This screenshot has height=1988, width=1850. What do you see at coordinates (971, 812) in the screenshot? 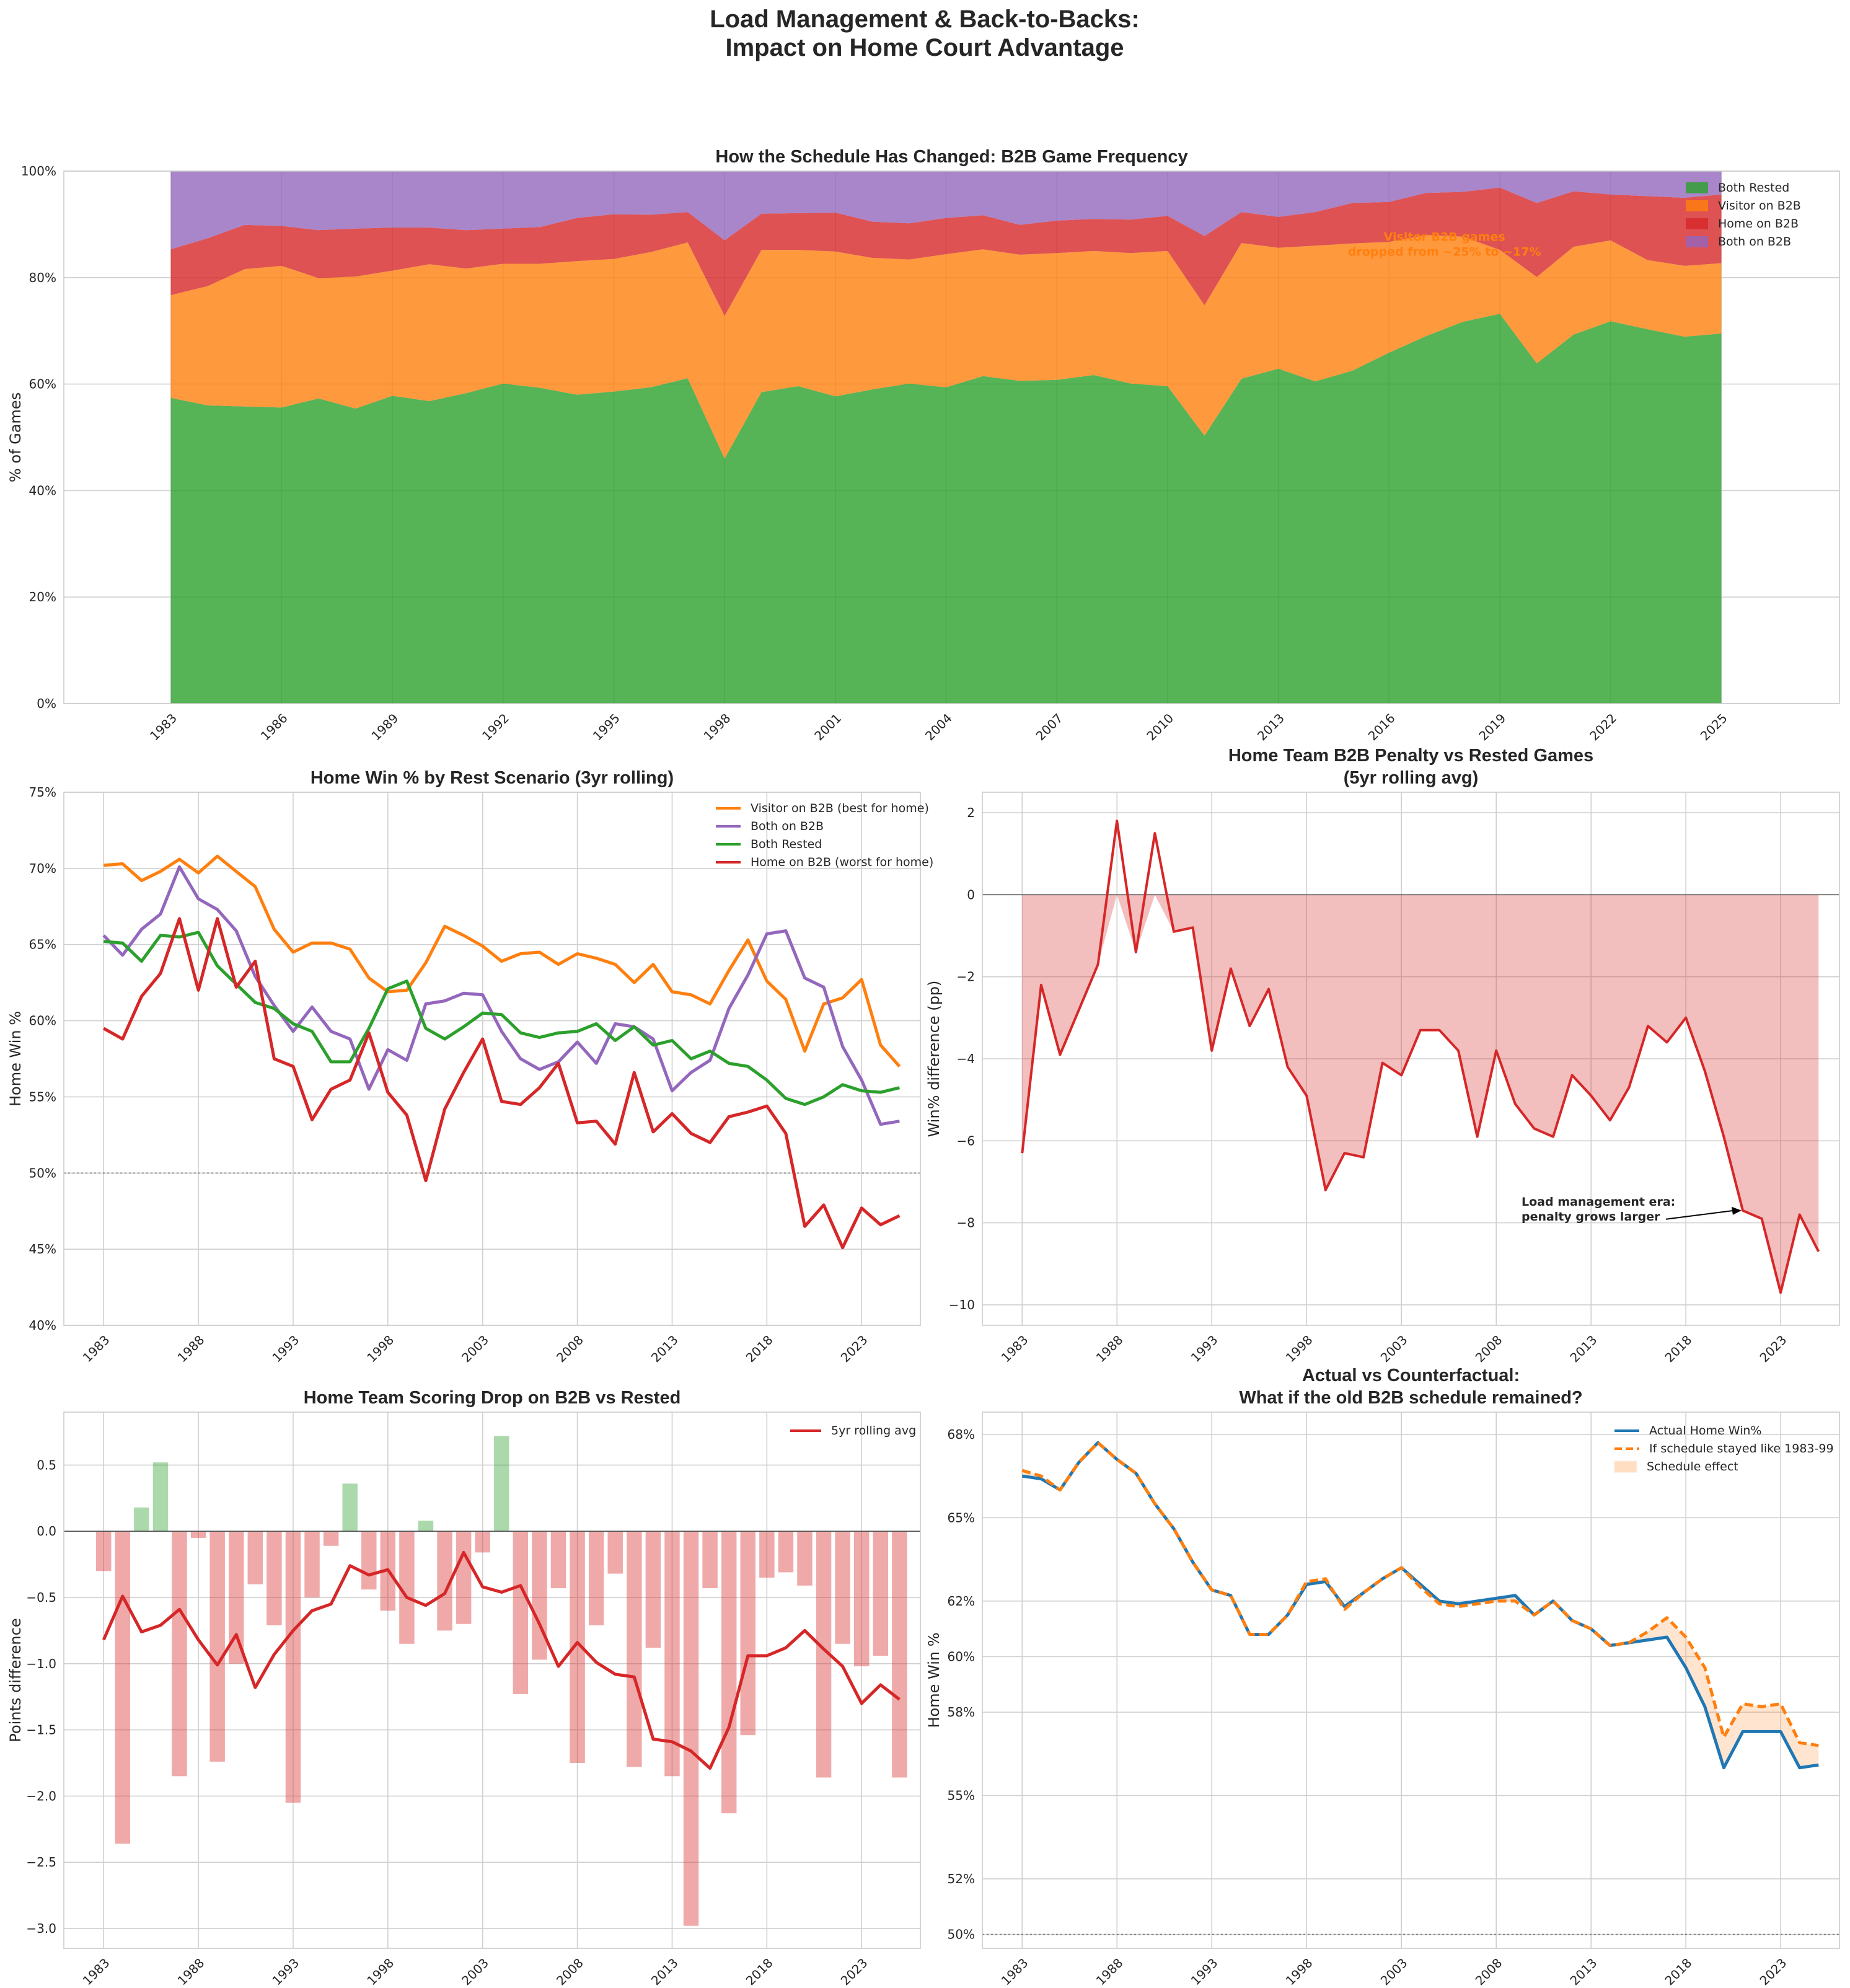
I see `y-tick-label: 2` at bounding box center [971, 812].